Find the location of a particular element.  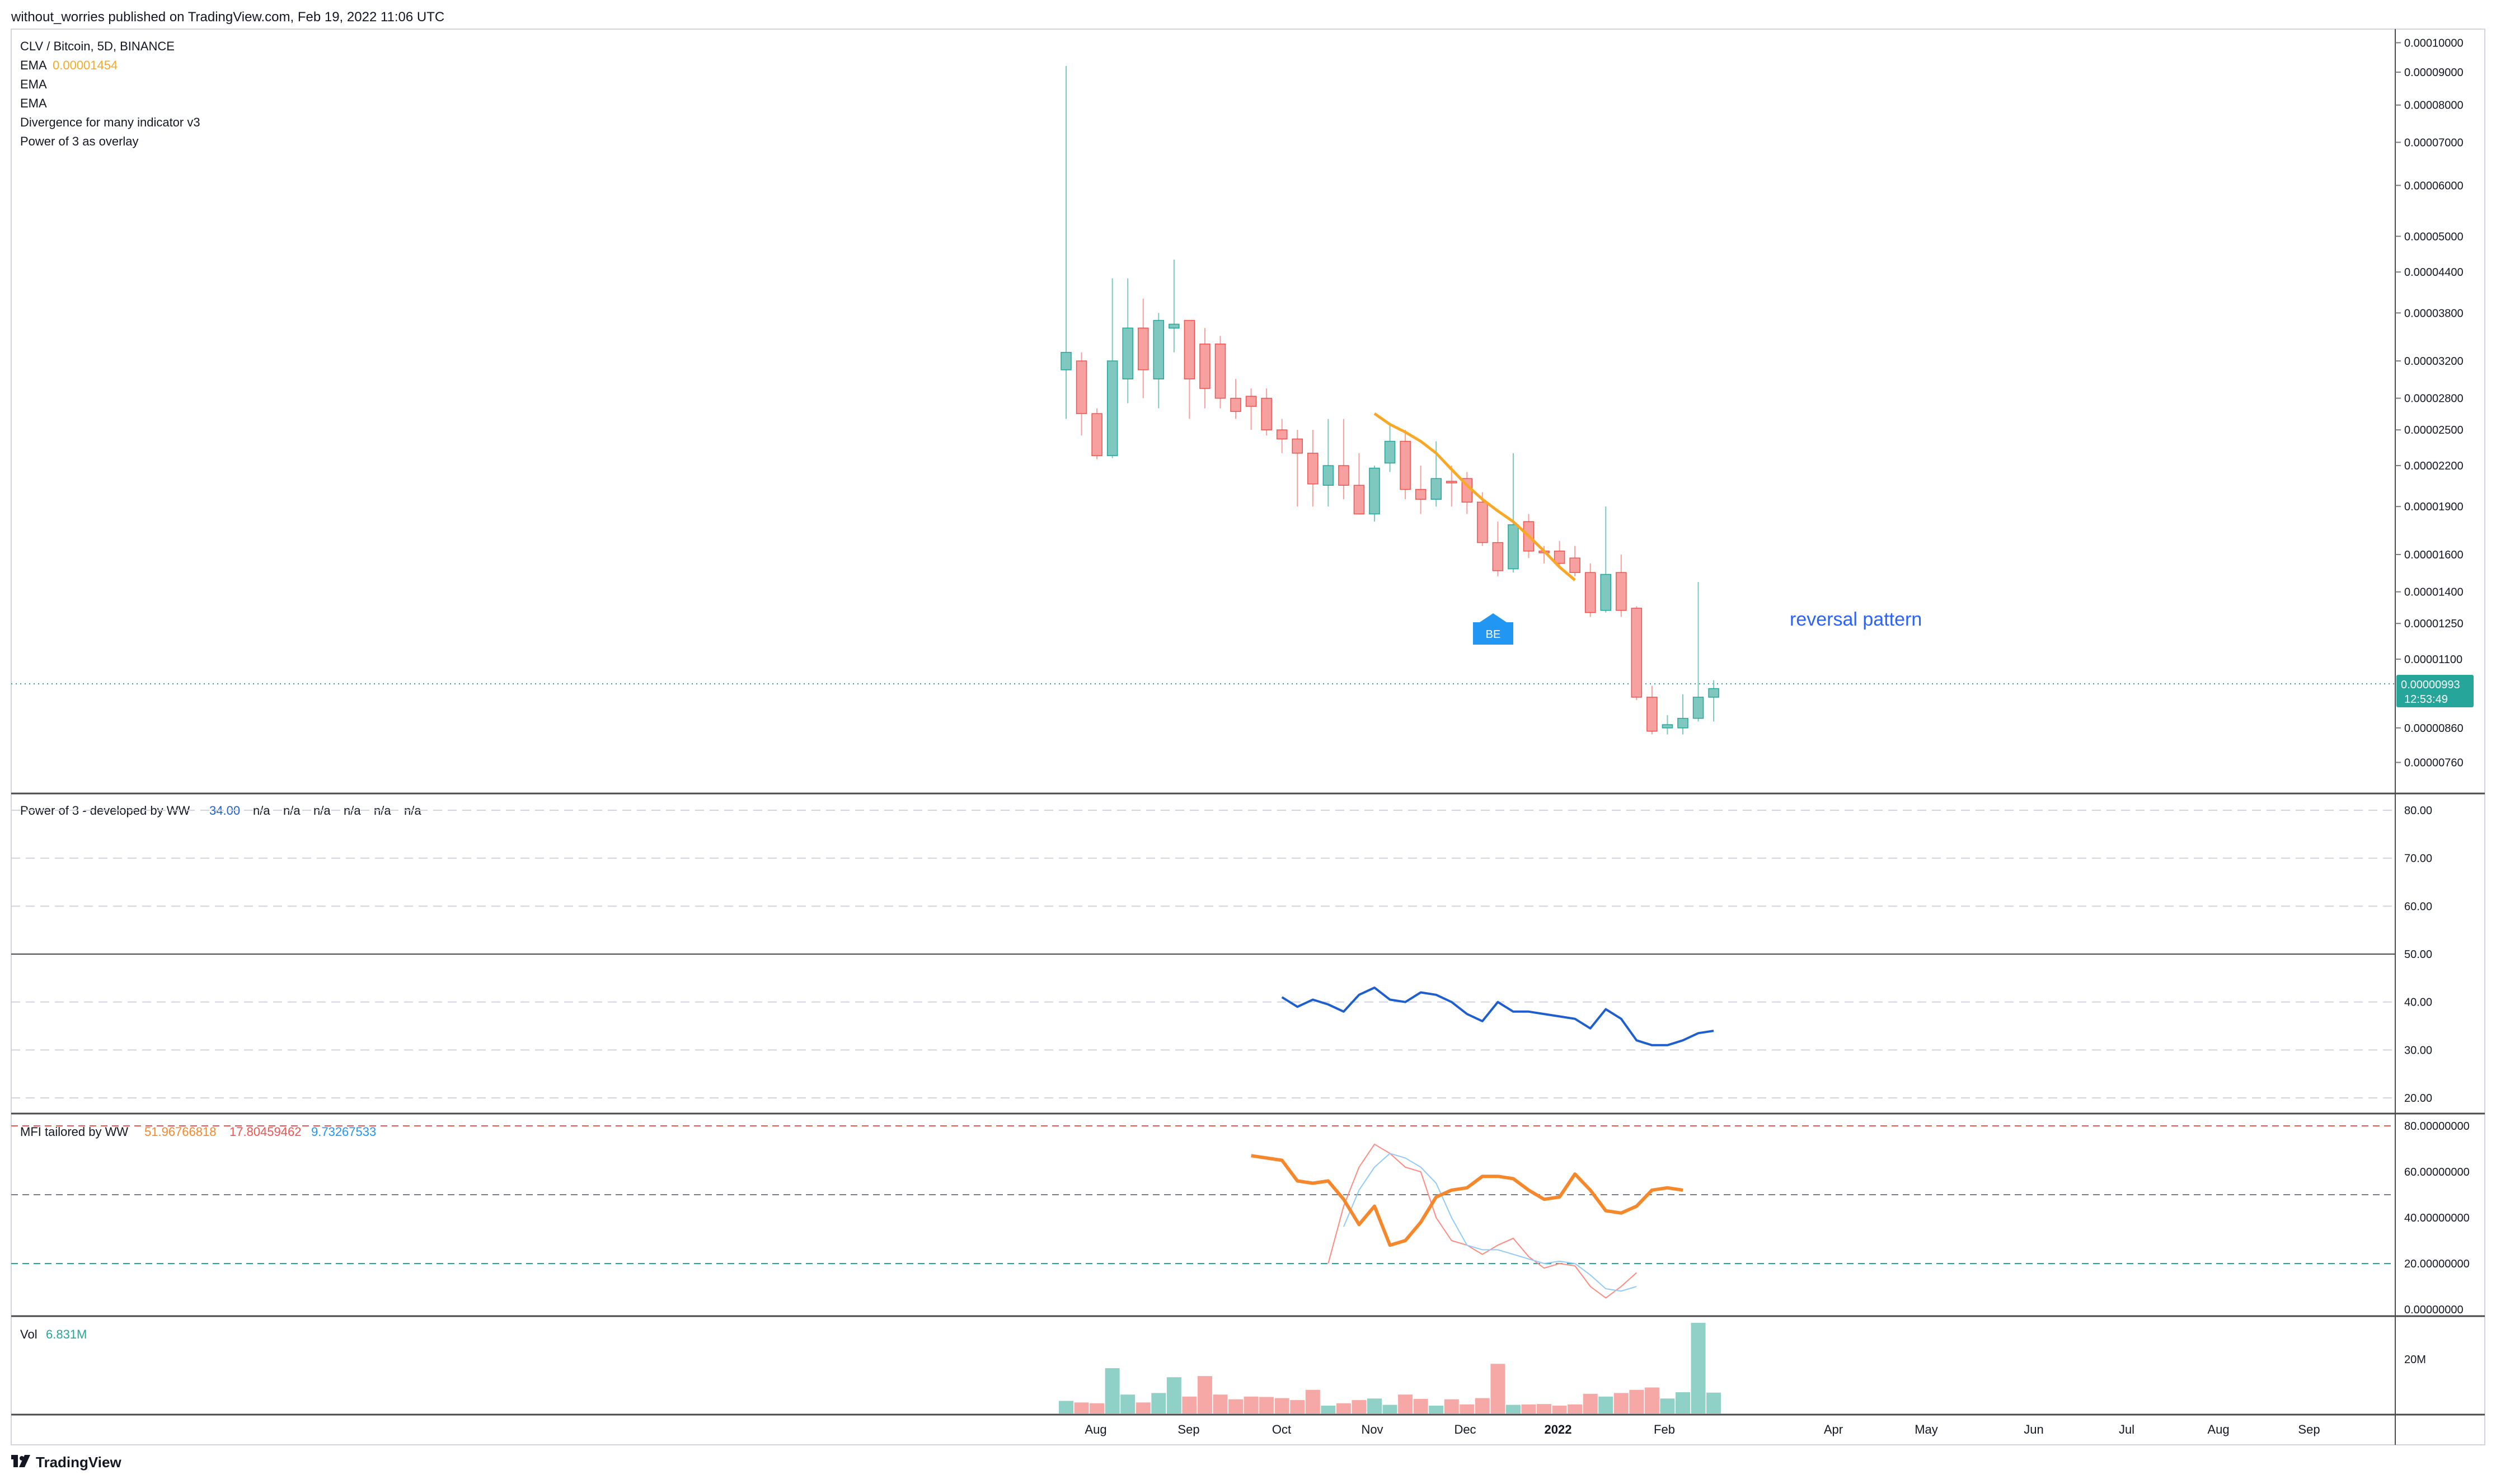

tradingview-icon is located at coordinates (20, 1461).